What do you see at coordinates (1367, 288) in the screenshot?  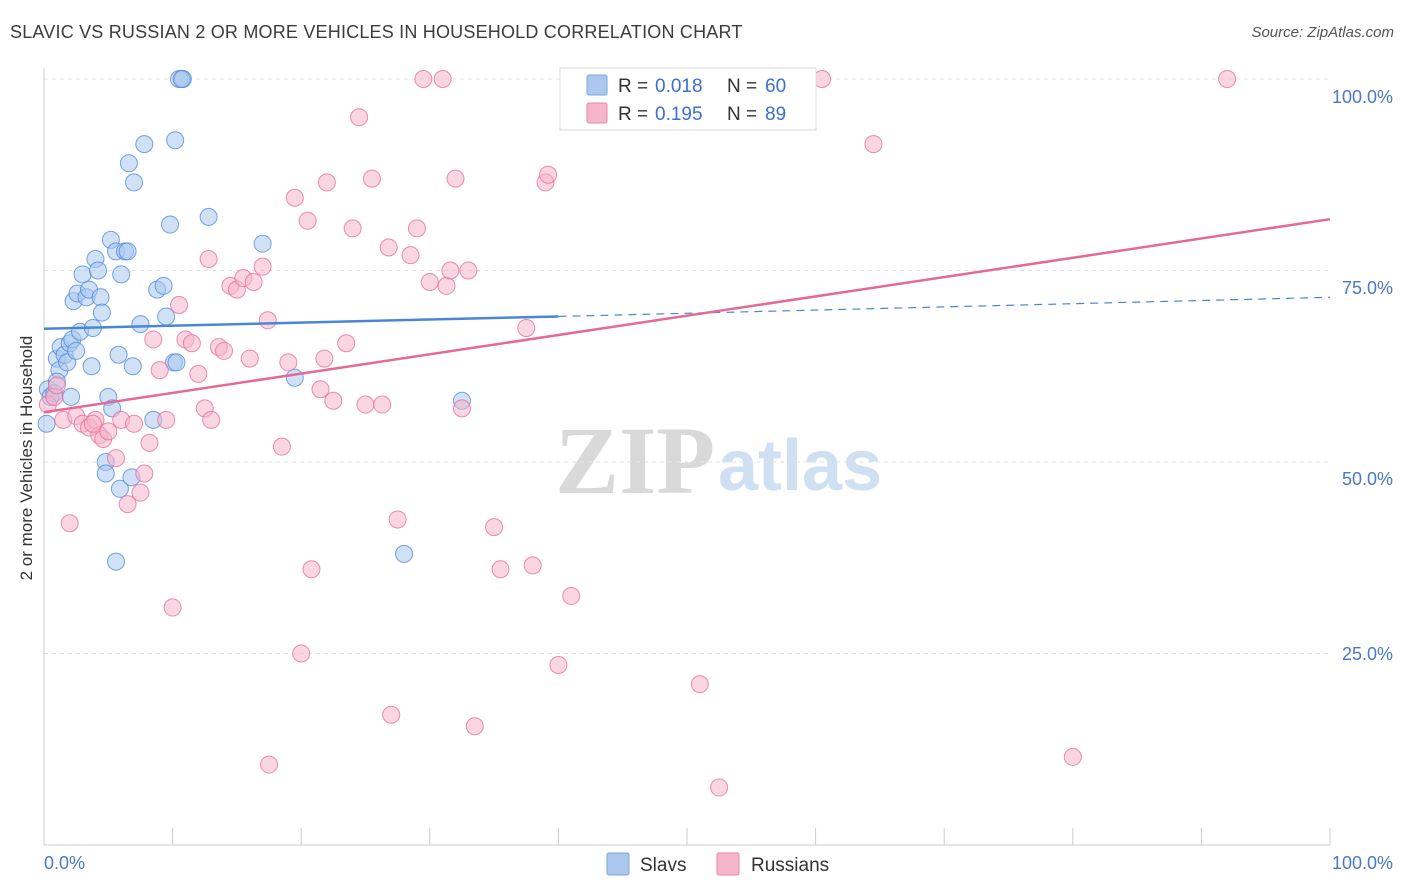 I see `y-tick-label-75: 75.0%` at bounding box center [1367, 288].